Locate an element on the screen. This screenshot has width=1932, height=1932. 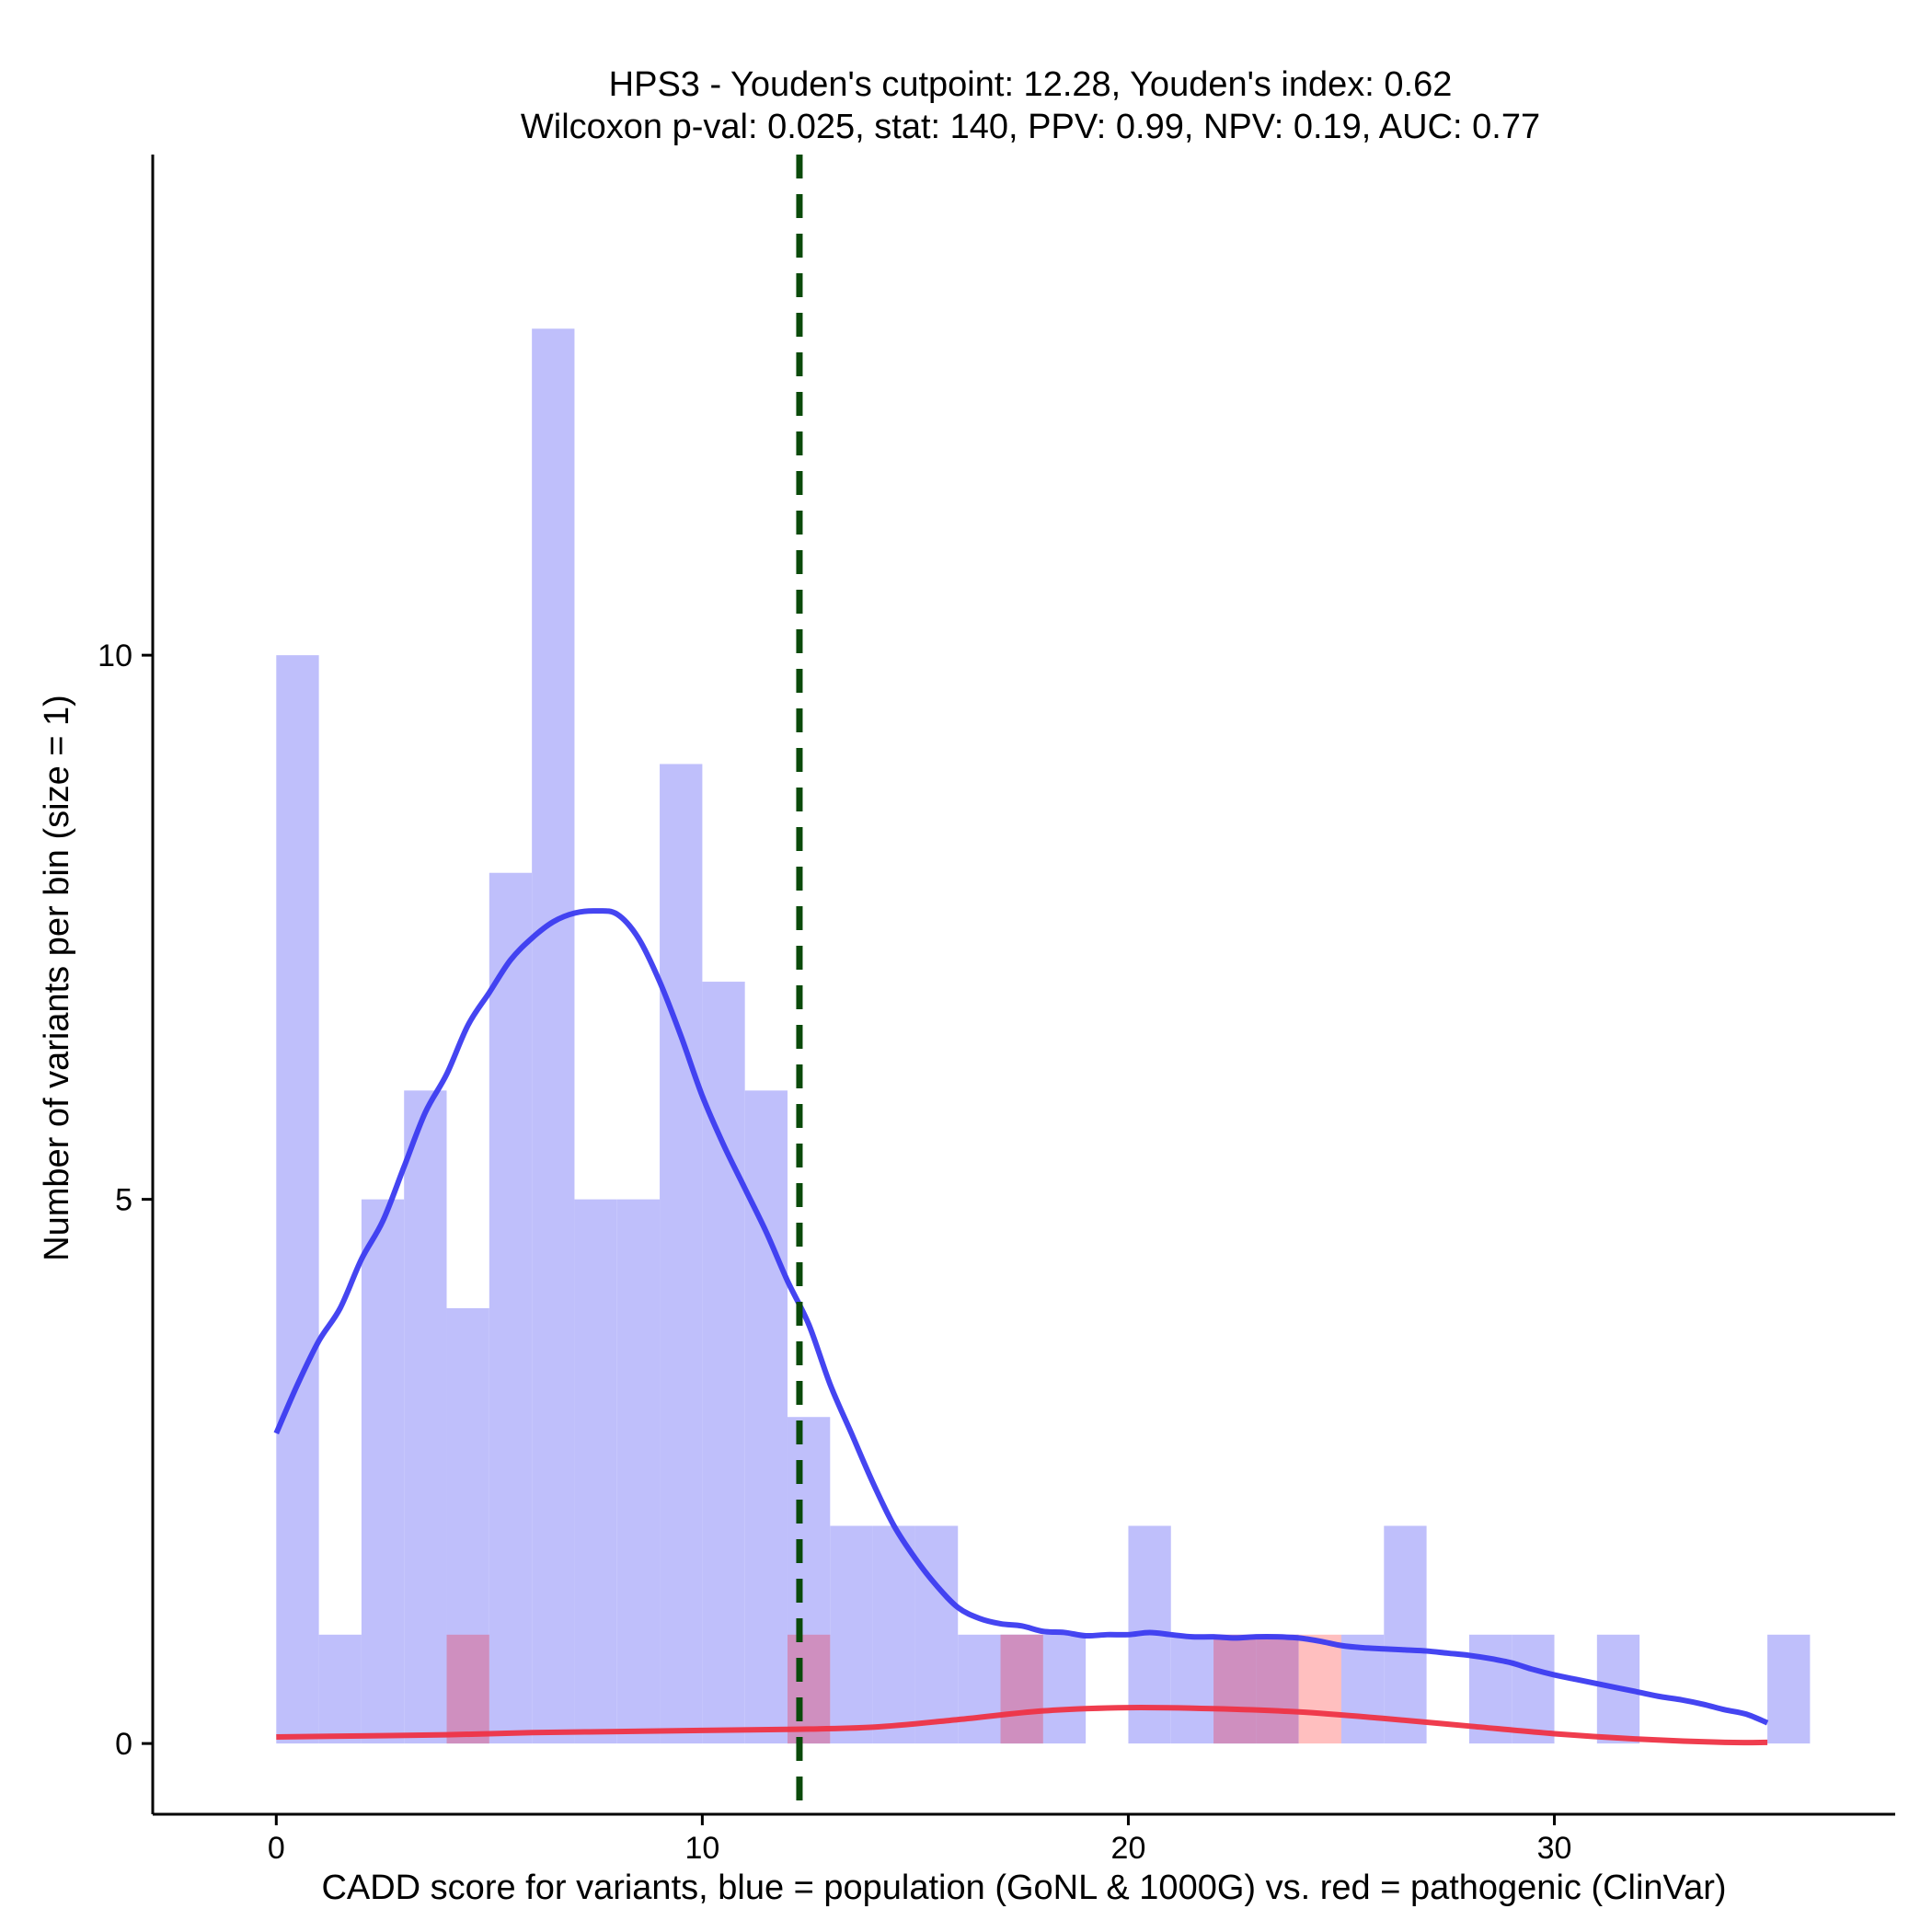
x-tick-label-20: 20 is located at coordinates (1128, 1848).